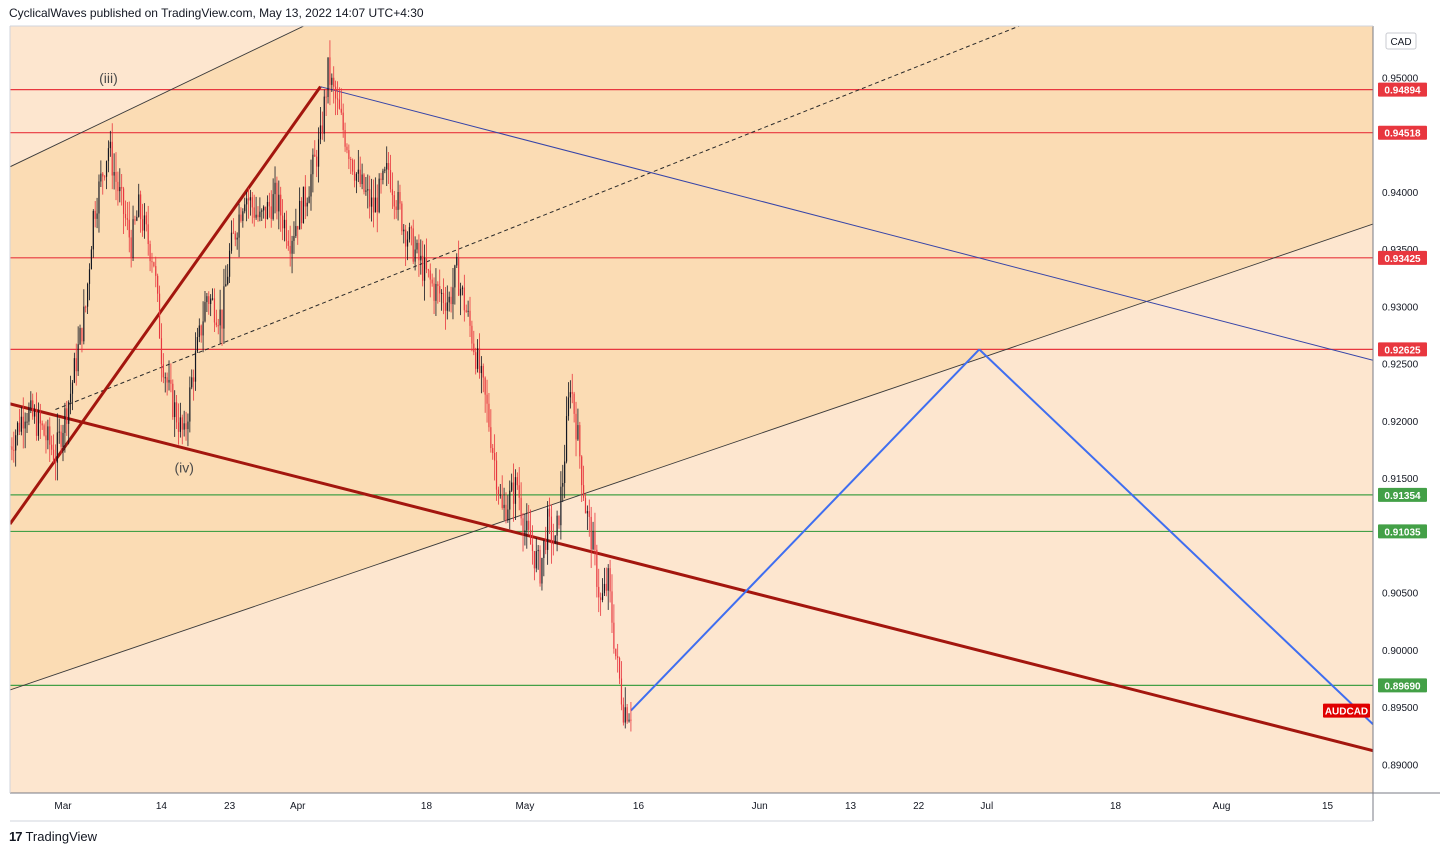 This screenshot has height=856, width=1440. I want to click on y-tick-label-0: 0.95000, so click(1400, 79).